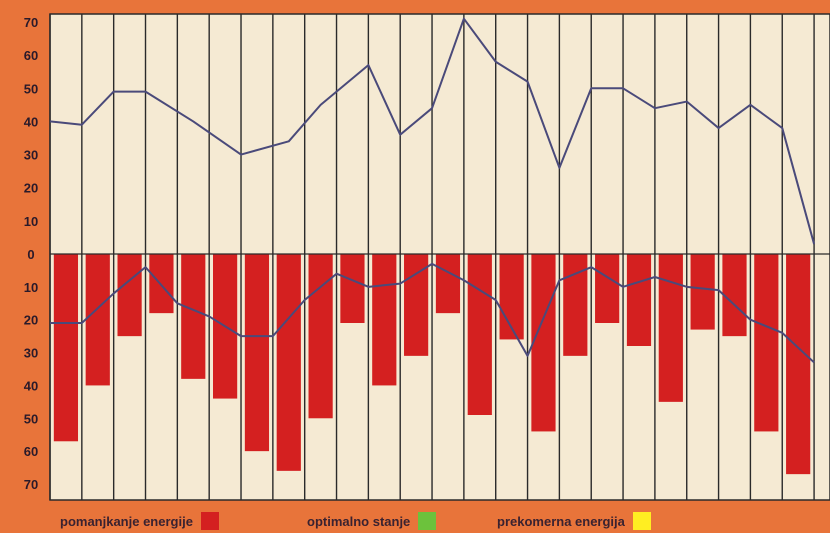  I want to click on legend-item-shortage: pomanjkanje energije, so click(139, 521).